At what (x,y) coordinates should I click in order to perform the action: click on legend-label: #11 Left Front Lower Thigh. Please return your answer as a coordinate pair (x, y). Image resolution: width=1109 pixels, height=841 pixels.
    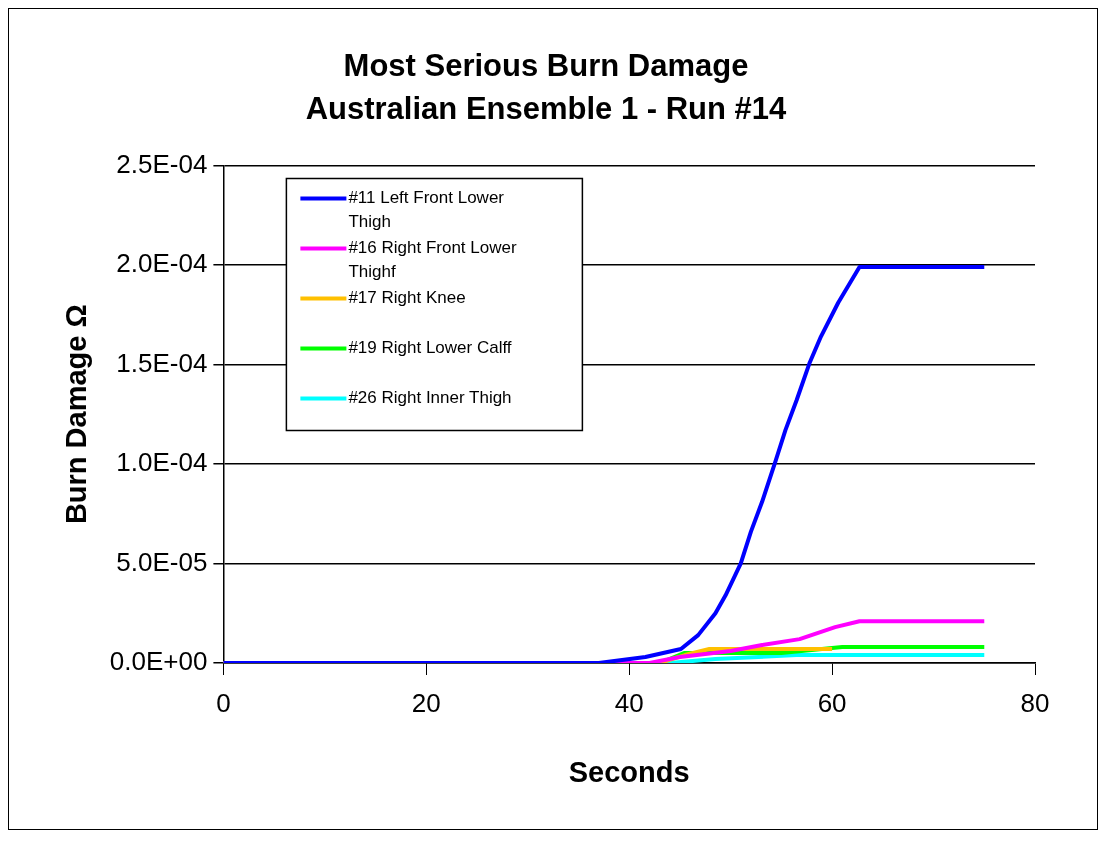
    Looking at the image, I should click on (426, 210).